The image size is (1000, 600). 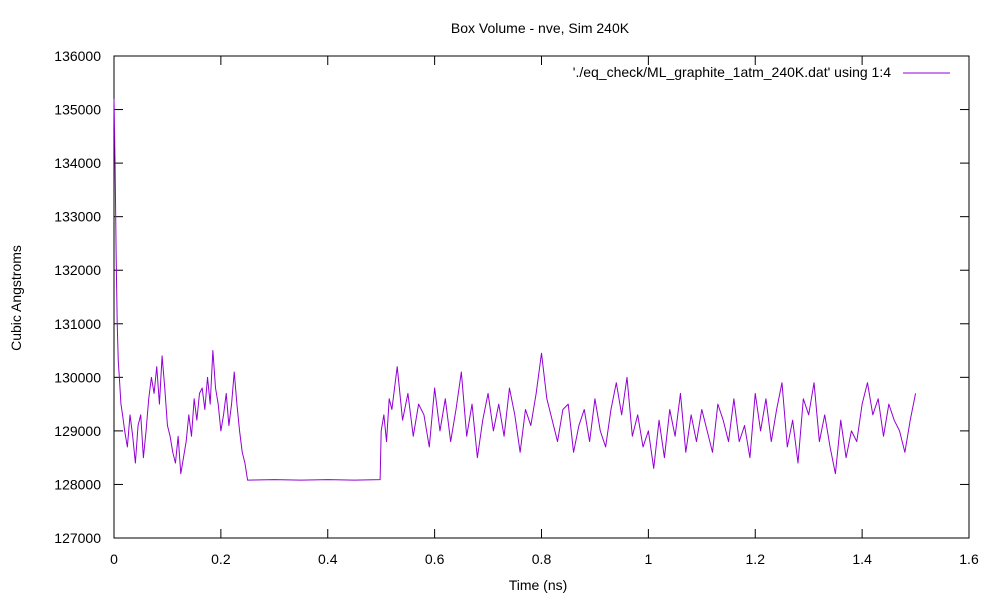 What do you see at coordinates (221, 559) in the screenshot?
I see `x-tick-label: 0.2` at bounding box center [221, 559].